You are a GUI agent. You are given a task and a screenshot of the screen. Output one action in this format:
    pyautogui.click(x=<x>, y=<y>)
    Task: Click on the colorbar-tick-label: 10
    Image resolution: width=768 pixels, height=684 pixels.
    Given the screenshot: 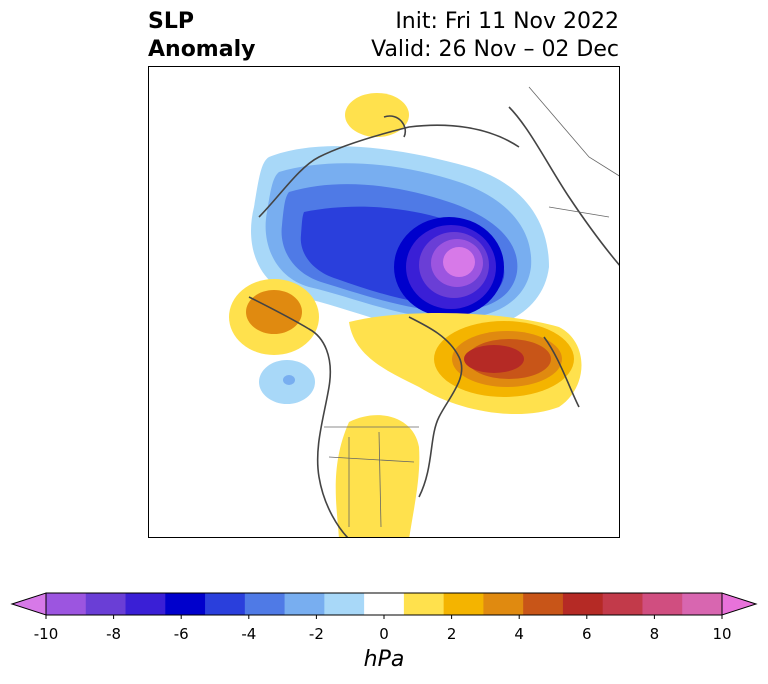 What is the action you would take?
    pyautogui.click(x=722, y=634)
    